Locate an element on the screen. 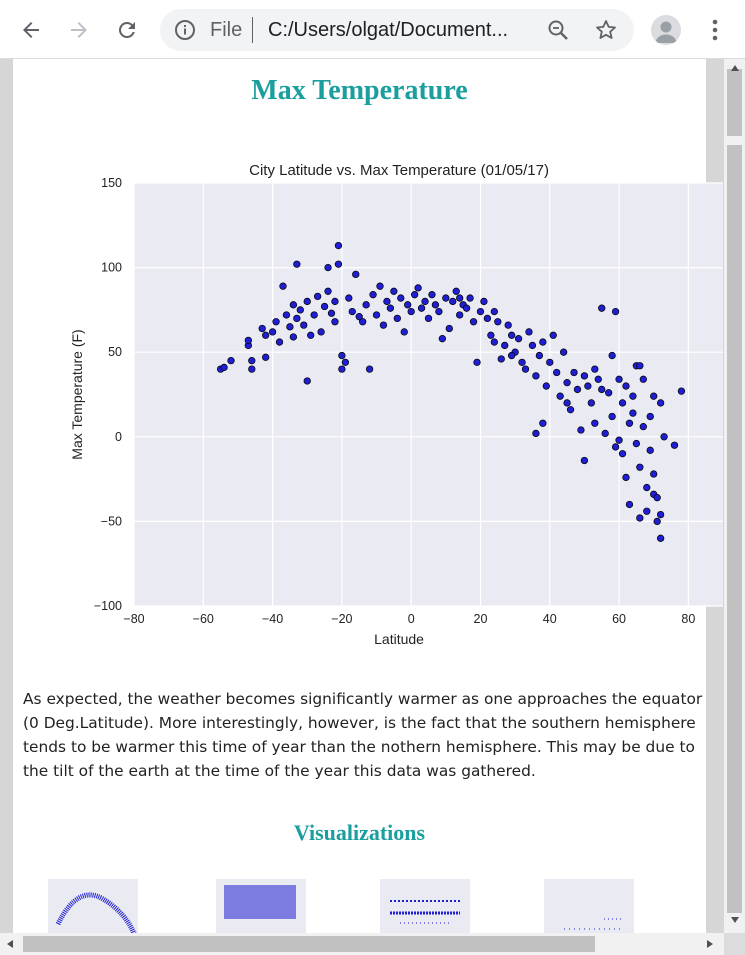  thumbnail-cloudiness is located at coordinates (420, 902).